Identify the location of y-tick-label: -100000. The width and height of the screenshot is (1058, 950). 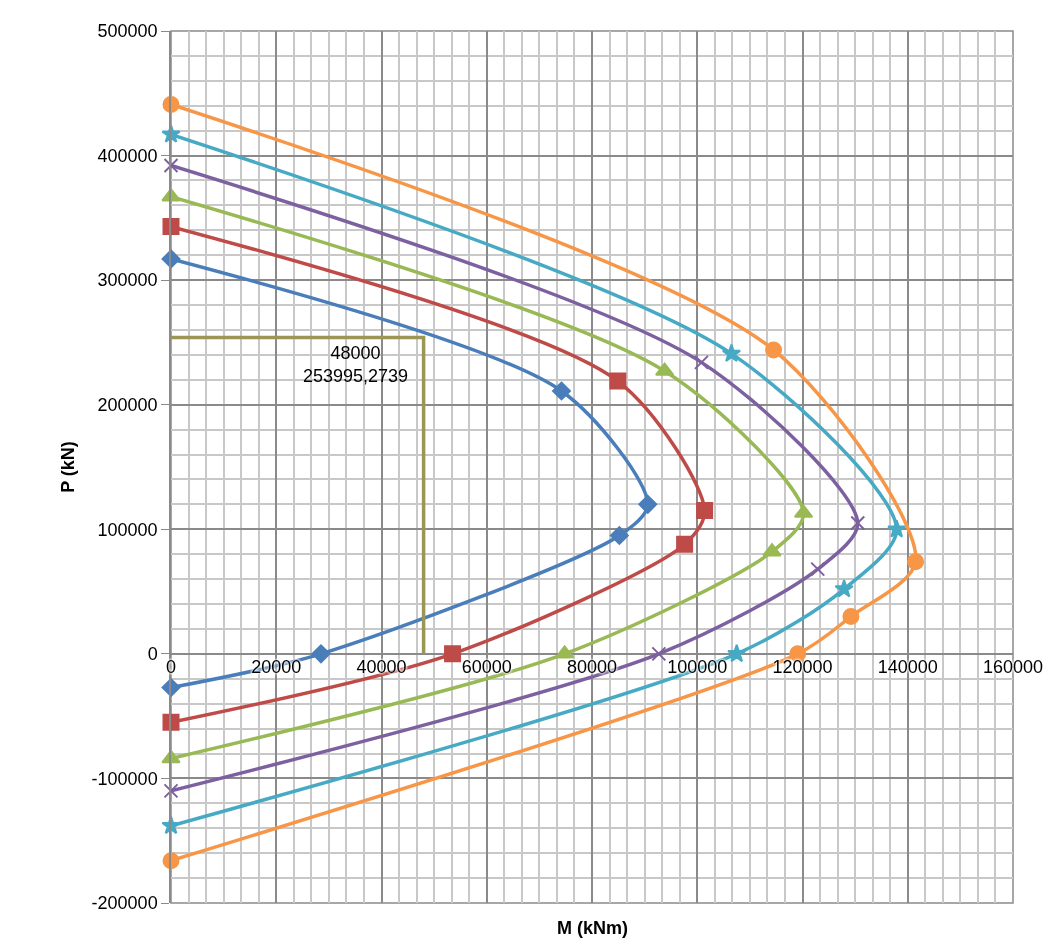
(124, 778).